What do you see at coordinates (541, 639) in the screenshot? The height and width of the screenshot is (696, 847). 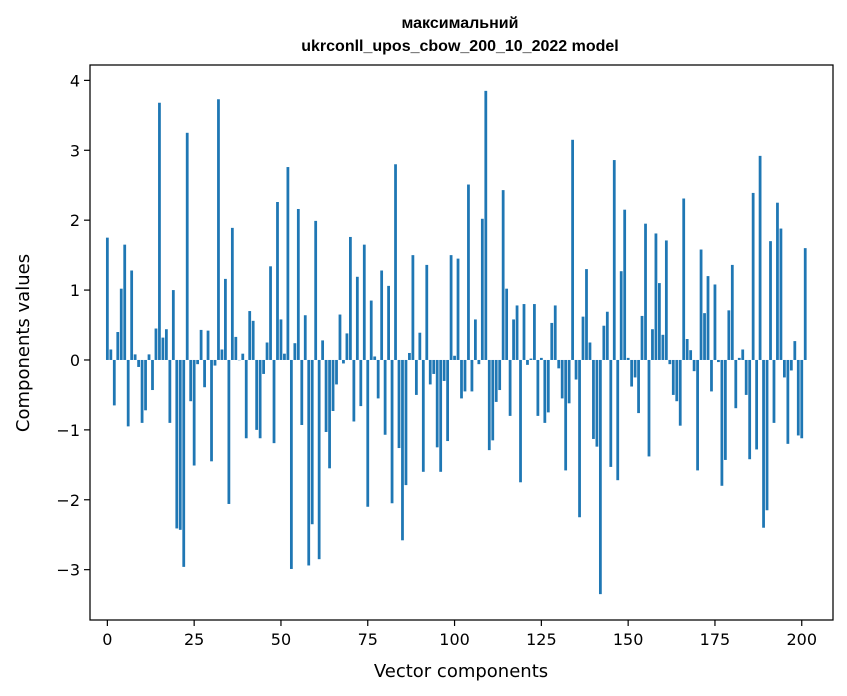 I see `x-tick-label: 125` at bounding box center [541, 639].